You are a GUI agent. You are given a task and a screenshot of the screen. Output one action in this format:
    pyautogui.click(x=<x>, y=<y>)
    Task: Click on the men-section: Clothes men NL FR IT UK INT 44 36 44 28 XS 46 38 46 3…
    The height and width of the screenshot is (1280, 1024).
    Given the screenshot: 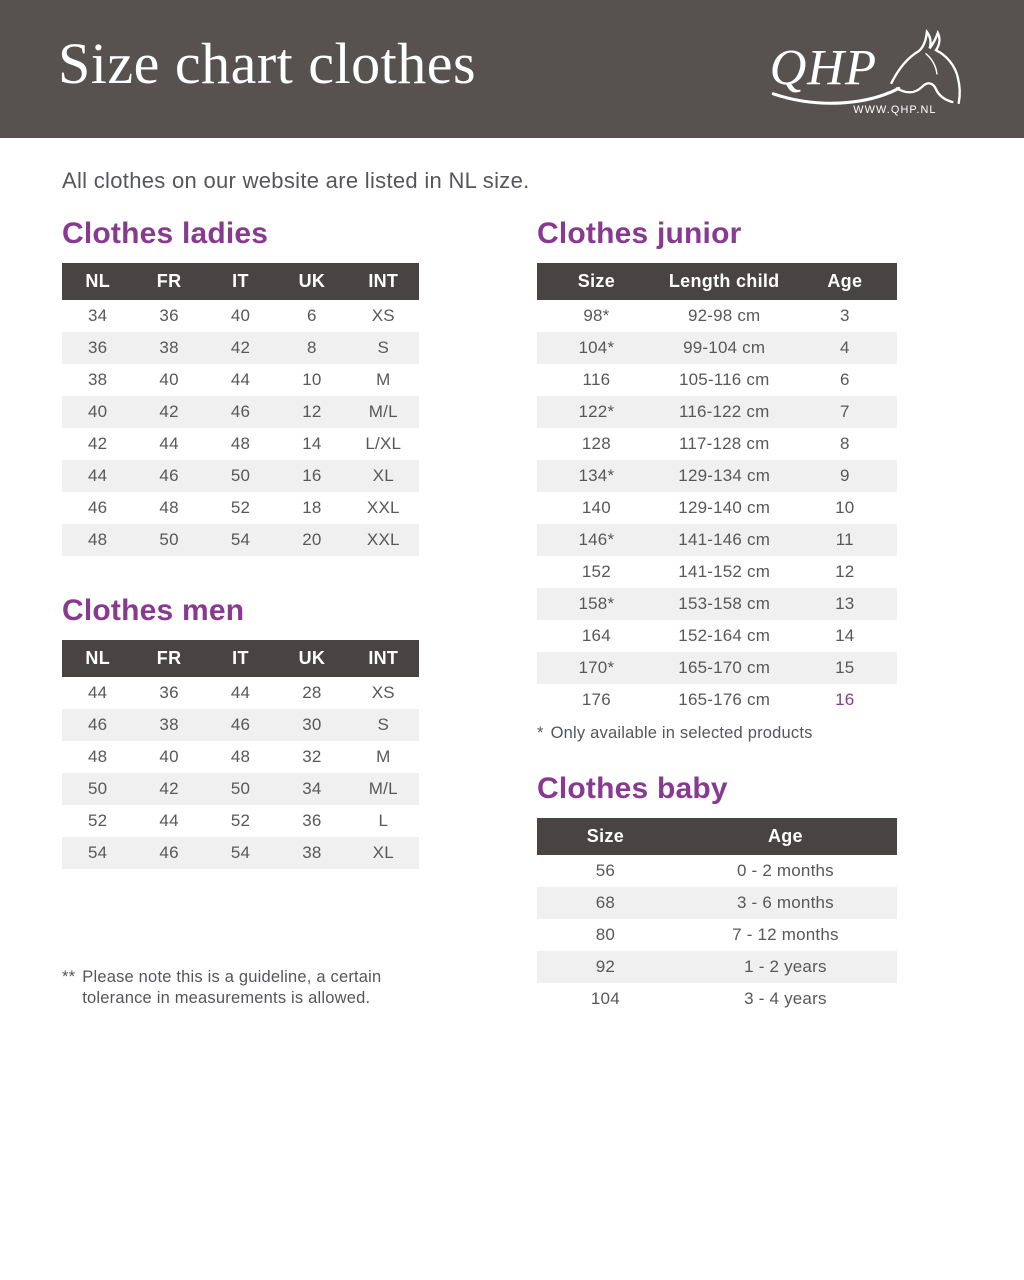 What is the action you would take?
    pyautogui.click(x=240, y=732)
    